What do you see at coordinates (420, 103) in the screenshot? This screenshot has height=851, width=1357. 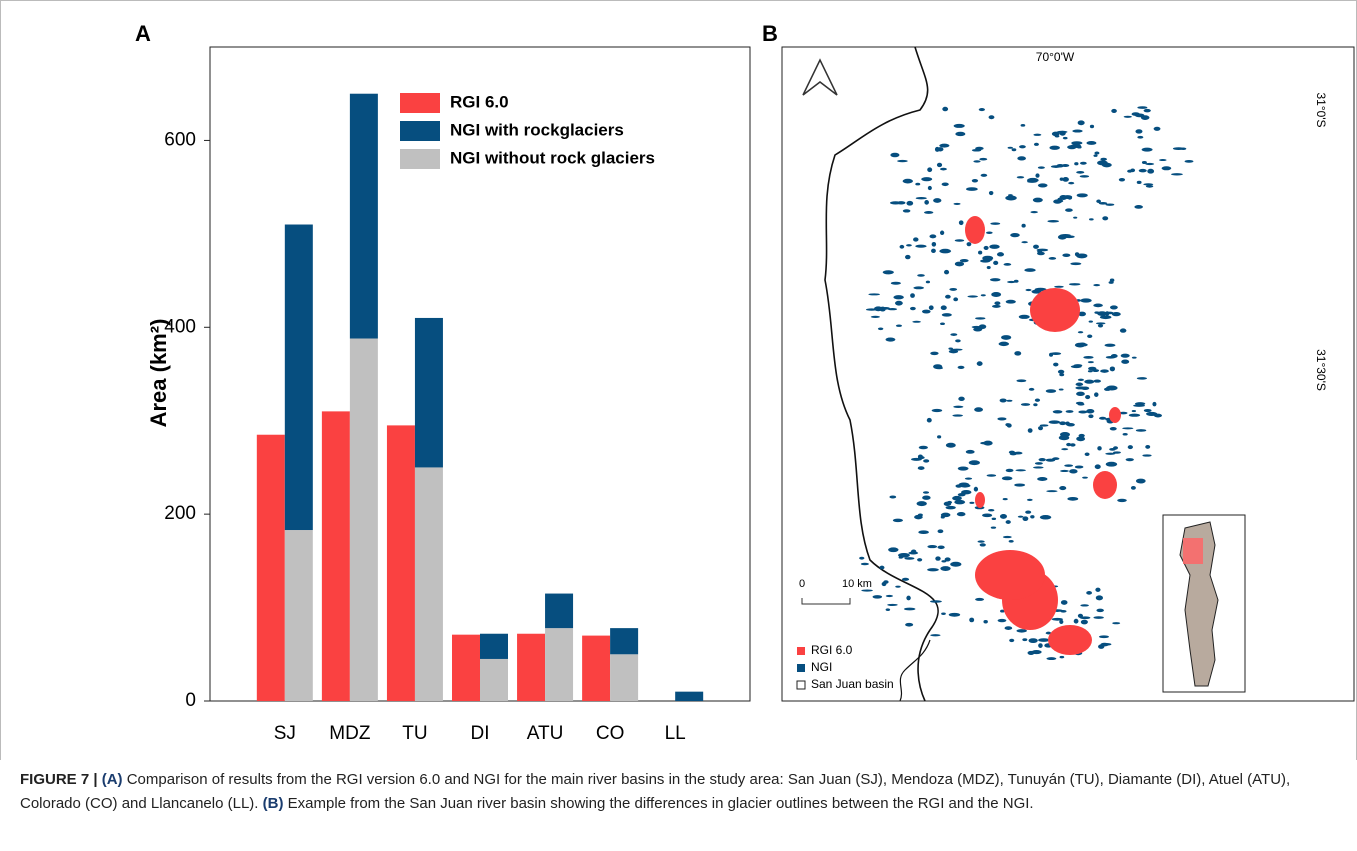 I see `legend-swatch` at bounding box center [420, 103].